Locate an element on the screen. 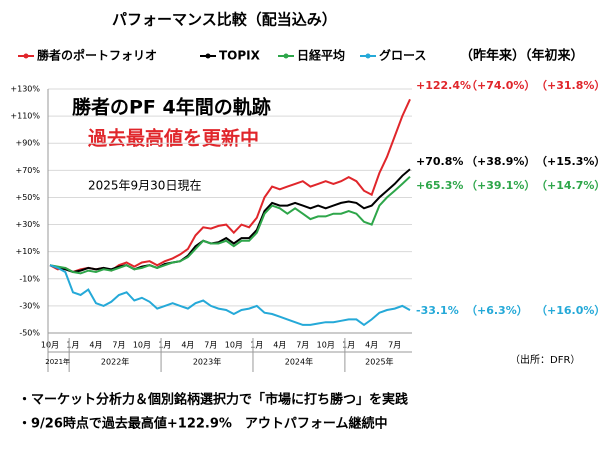 This screenshot has width=610, height=453. ytd: （+31.8%） is located at coordinates (570, 85).